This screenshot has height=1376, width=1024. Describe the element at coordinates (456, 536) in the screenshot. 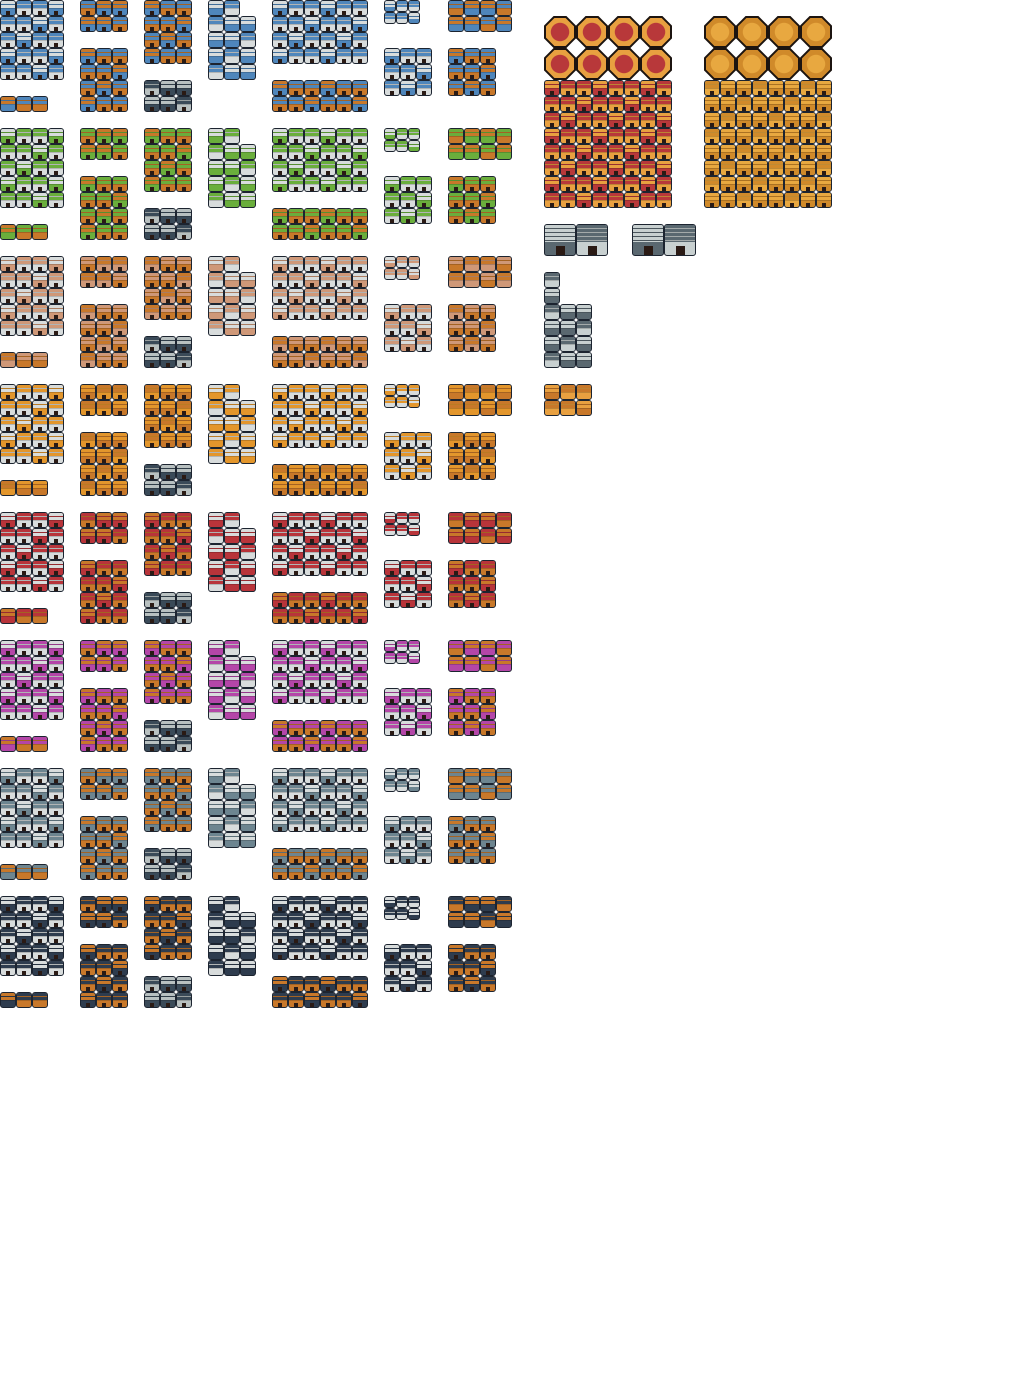

I see `roof-tile-red` at that location.